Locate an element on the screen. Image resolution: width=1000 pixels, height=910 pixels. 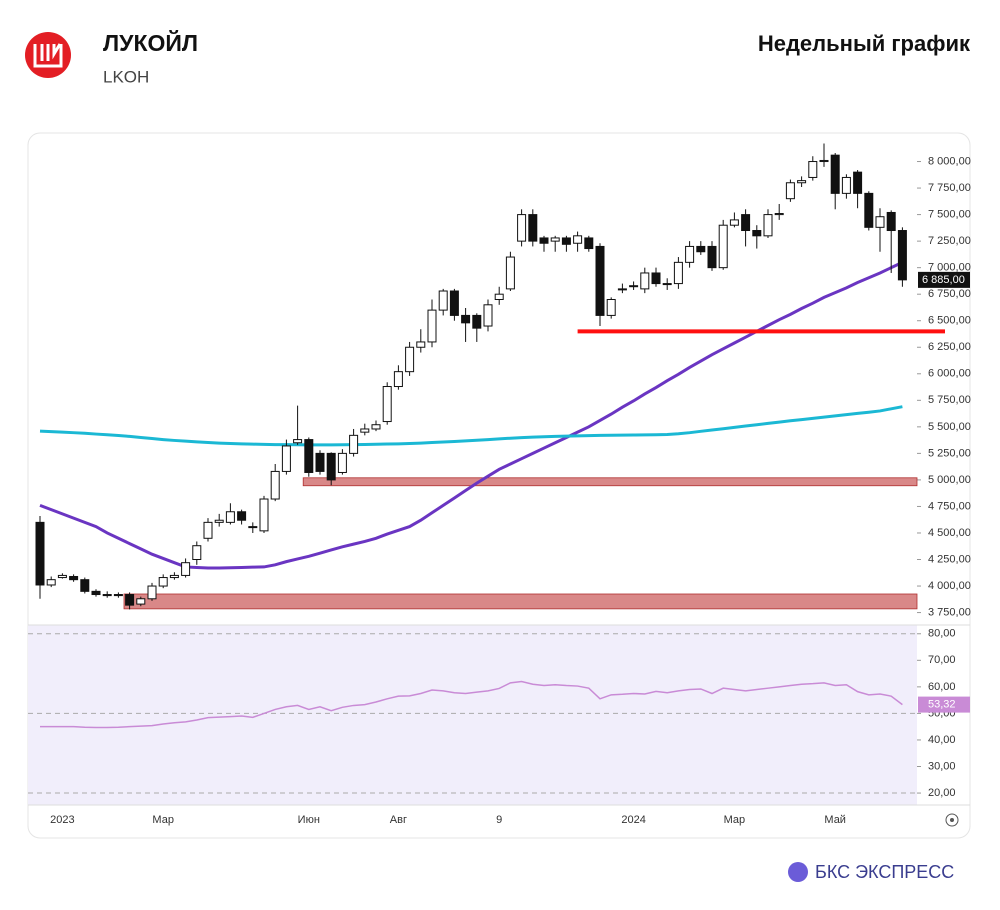
y-tick-label: 6 750,00 is located at coordinates (949, 294).